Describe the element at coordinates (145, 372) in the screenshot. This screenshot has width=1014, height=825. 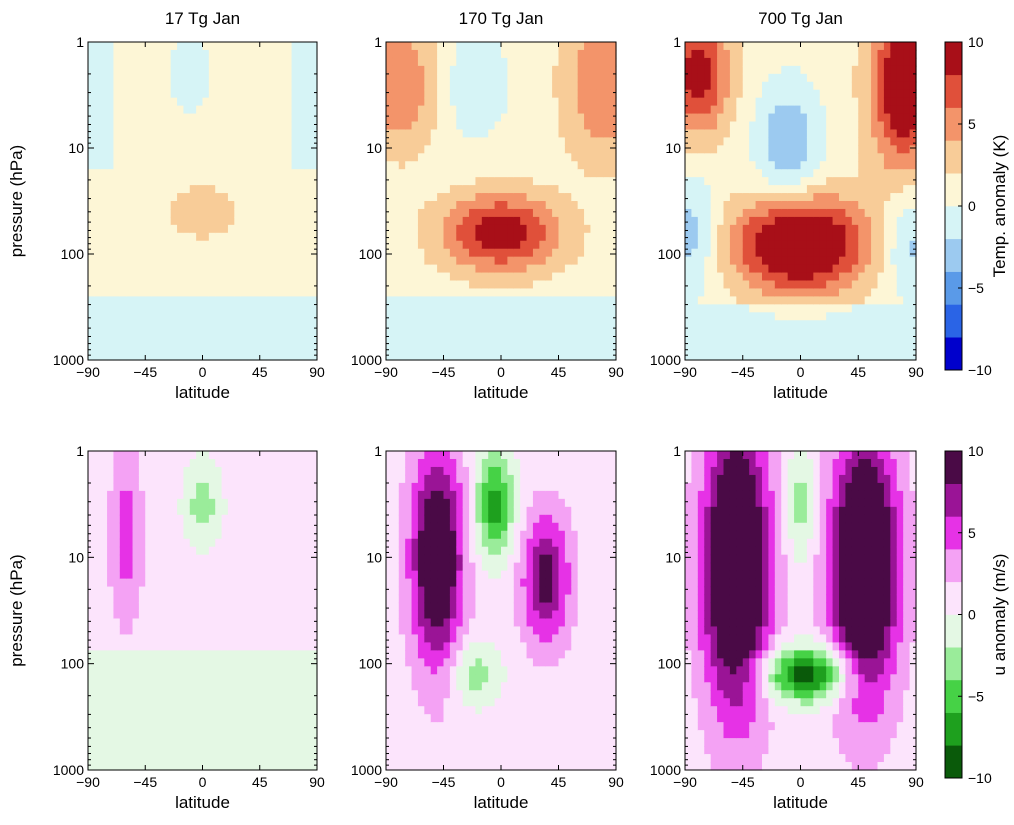
I see `x-tick-label: −45` at that location.